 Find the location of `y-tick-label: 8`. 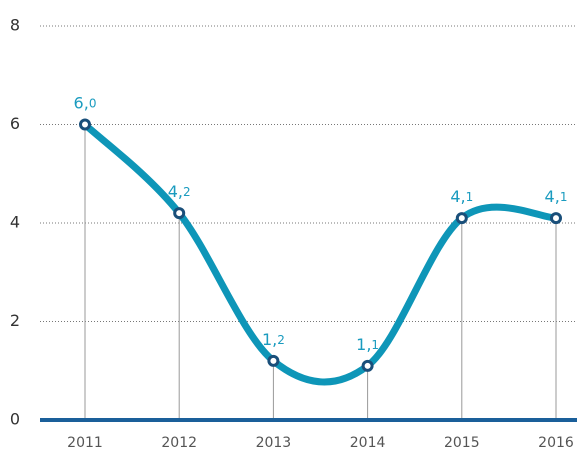

y-tick-label: 8 is located at coordinates (15, 25).